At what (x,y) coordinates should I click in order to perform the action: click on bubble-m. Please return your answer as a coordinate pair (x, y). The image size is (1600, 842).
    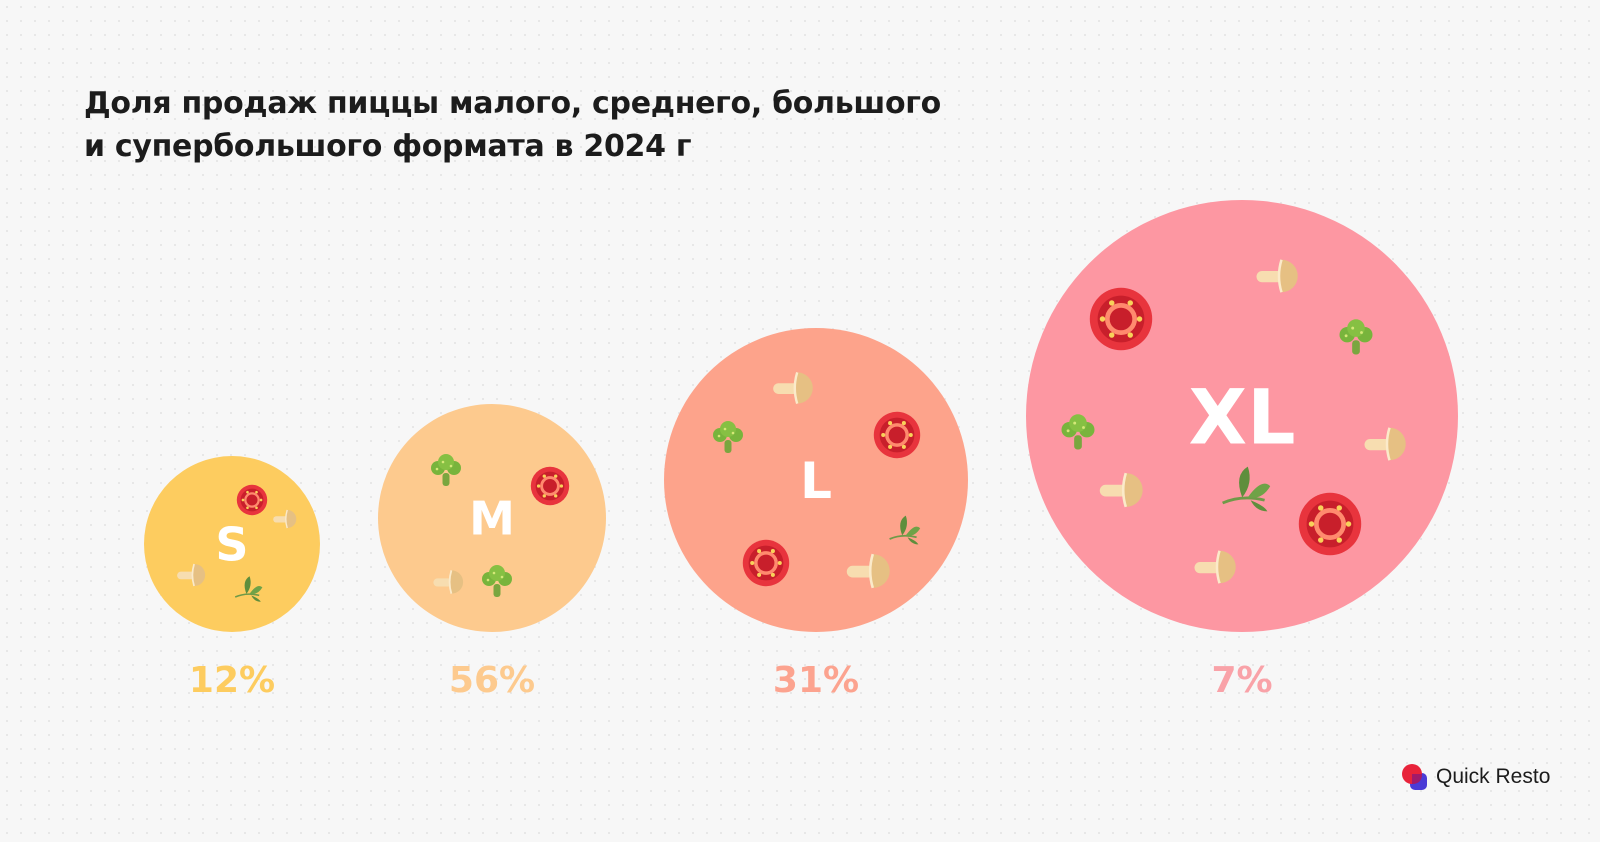
    Looking at the image, I should click on (492, 518).